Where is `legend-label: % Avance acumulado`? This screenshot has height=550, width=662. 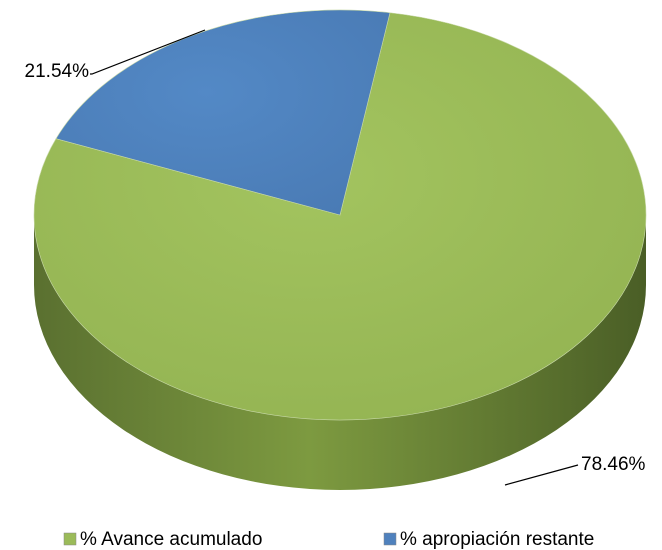
legend-label: % Avance acumulado is located at coordinates (171, 539).